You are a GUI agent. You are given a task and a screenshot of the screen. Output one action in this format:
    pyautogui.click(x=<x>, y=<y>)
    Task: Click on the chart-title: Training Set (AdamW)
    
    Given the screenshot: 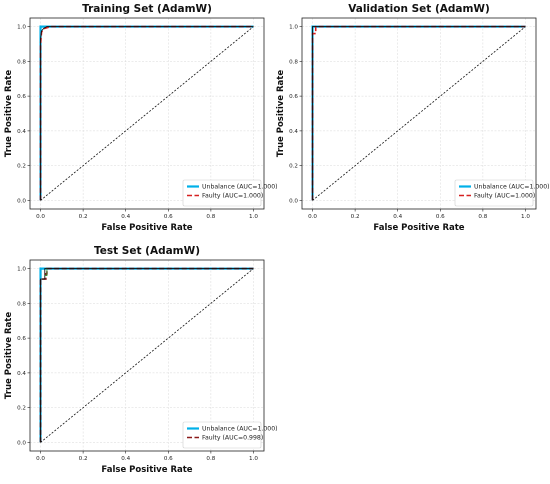 What is the action you would take?
    pyautogui.click(x=147, y=9)
    